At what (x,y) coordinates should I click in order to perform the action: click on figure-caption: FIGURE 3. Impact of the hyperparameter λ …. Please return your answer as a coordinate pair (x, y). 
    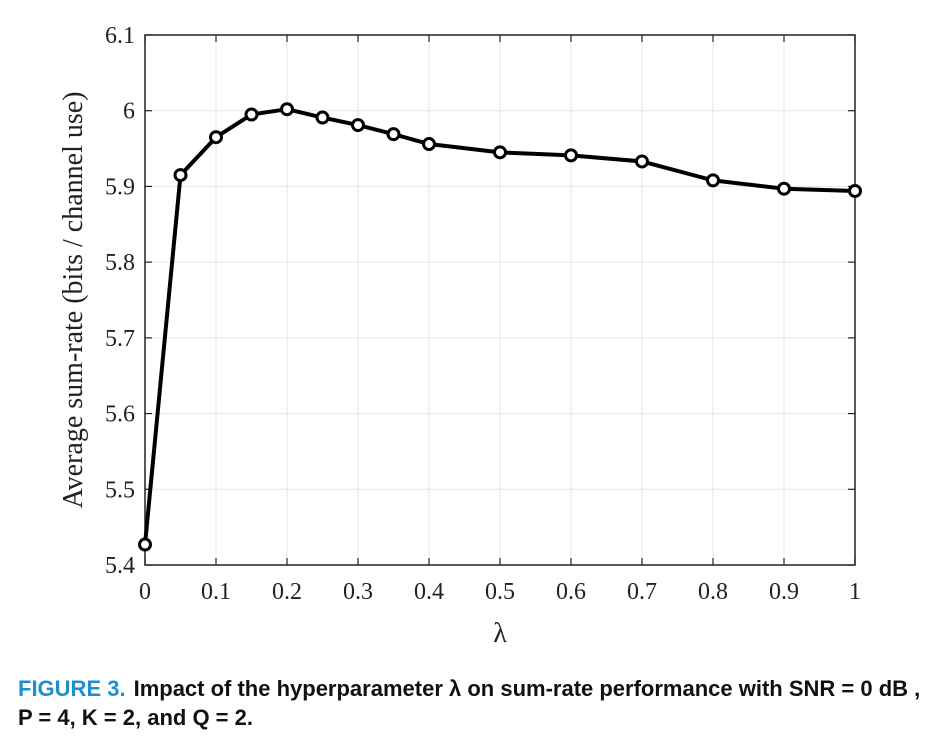
    Looking at the image, I should click on (475, 703).